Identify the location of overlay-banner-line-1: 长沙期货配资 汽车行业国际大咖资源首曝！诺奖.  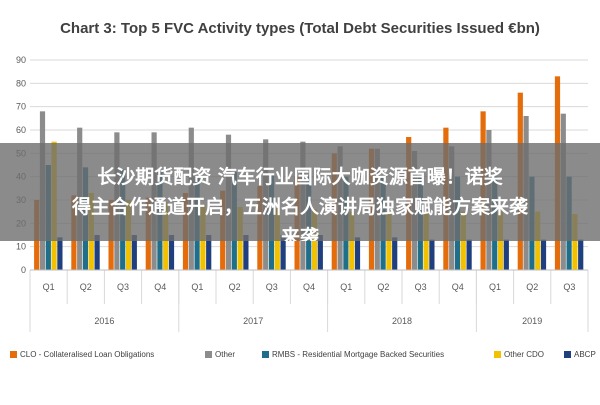
(300, 177).